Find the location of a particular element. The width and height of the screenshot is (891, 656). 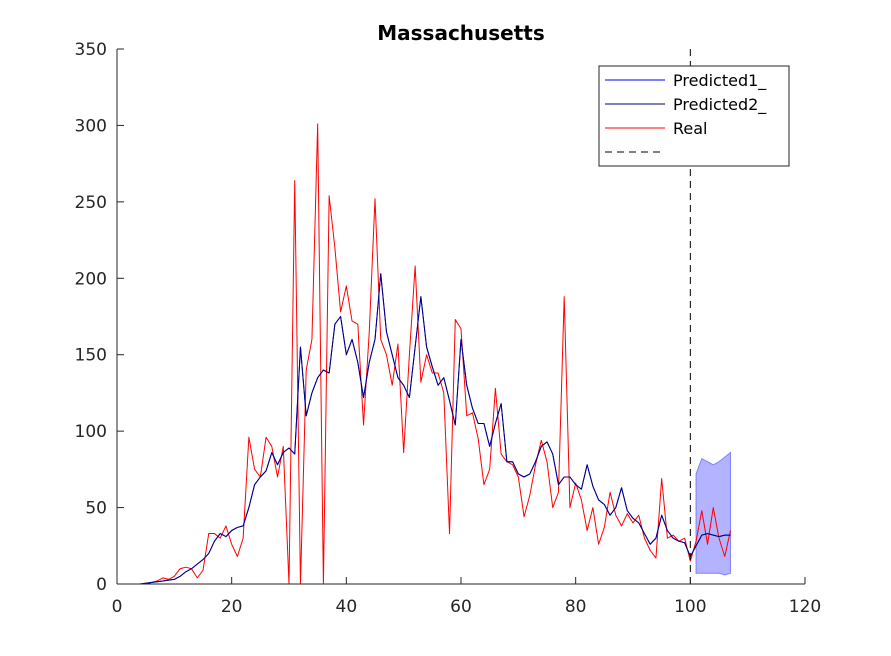

y-tick-label: 200 is located at coordinates (91, 279).